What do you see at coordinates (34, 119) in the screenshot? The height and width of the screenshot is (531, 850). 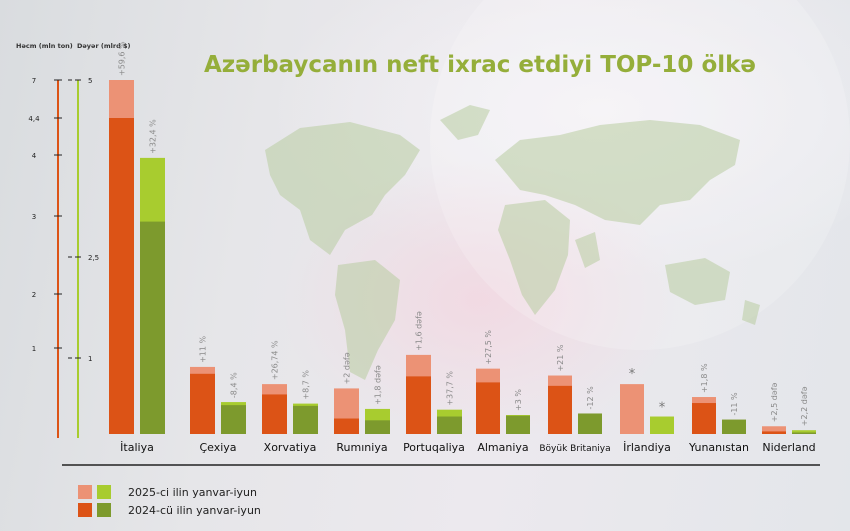 I see `volume-tick-label: 4,4` at bounding box center [34, 119].